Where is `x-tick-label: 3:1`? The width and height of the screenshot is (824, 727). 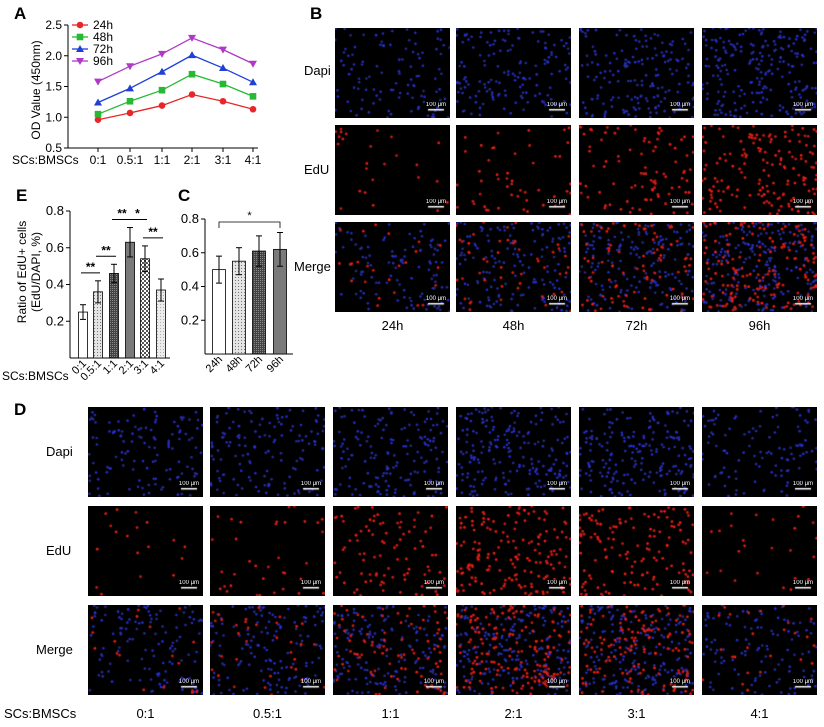
x-tick-label: 3:1 is located at coordinates (223, 160).